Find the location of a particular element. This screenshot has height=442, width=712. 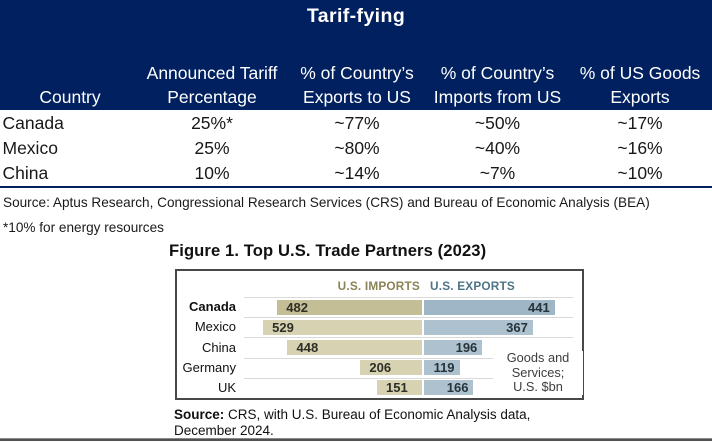

figure-source-prefix: Source: is located at coordinates (199, 414).